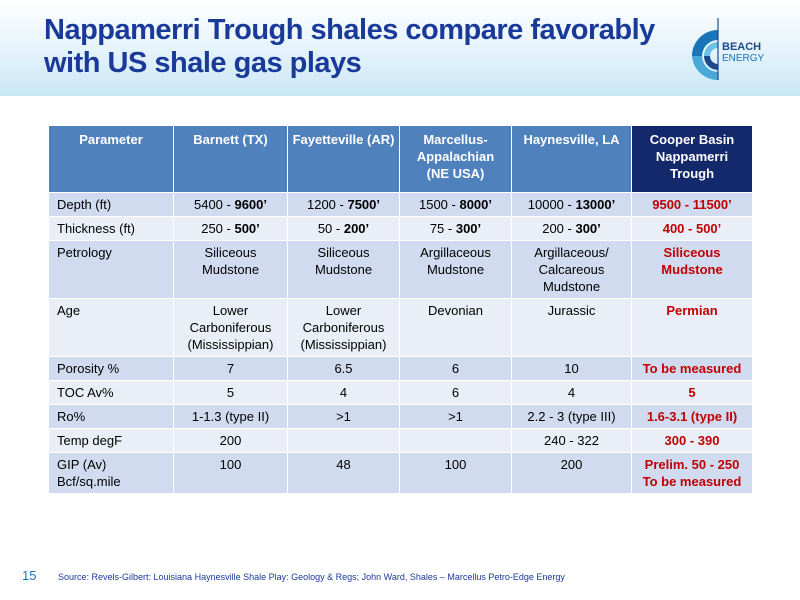 Image resolution: width=800 pixels, height=600 pixels. Describe the element at coordinates (111, 416) in the screenshot. I see `param-cell: Ro%` at that location.